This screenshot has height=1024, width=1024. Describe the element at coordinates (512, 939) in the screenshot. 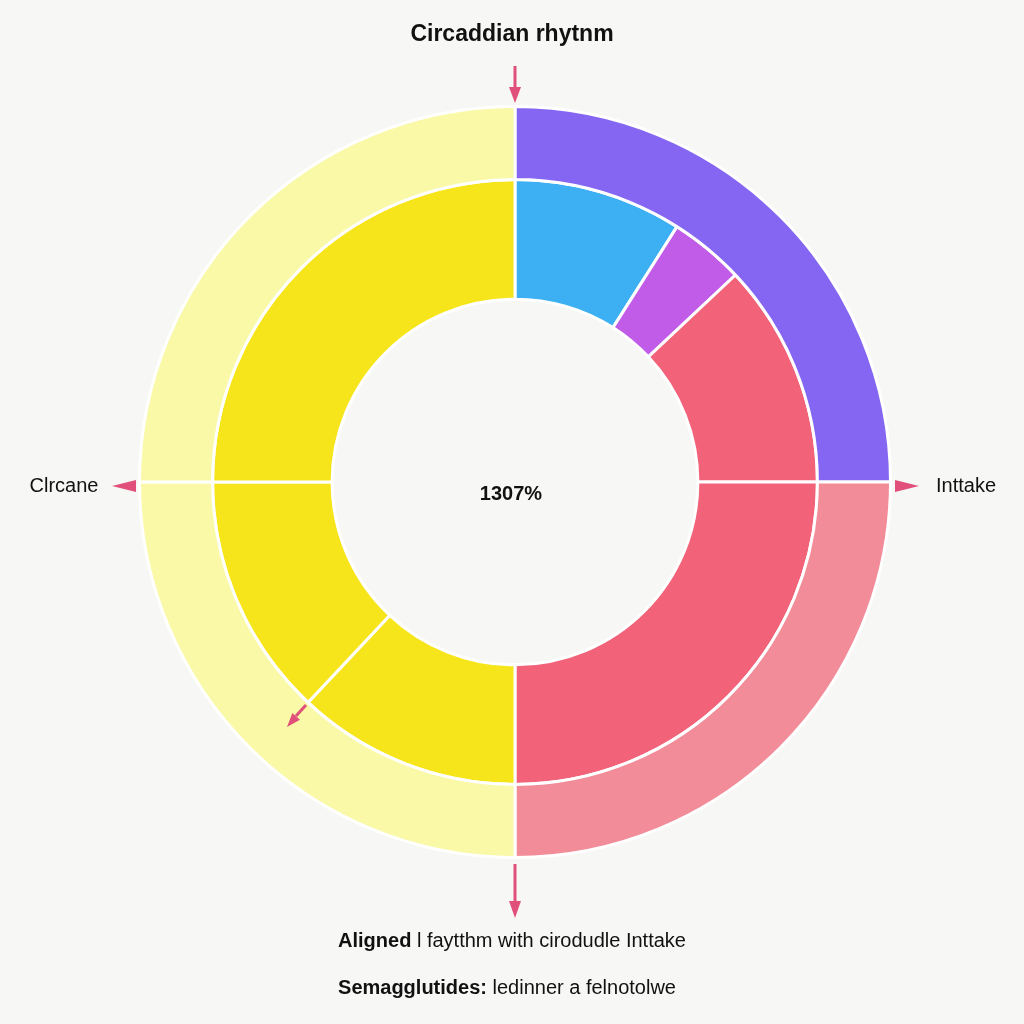

I see `text: Aligned l faytthm with cirodudle Inttake` at that location.